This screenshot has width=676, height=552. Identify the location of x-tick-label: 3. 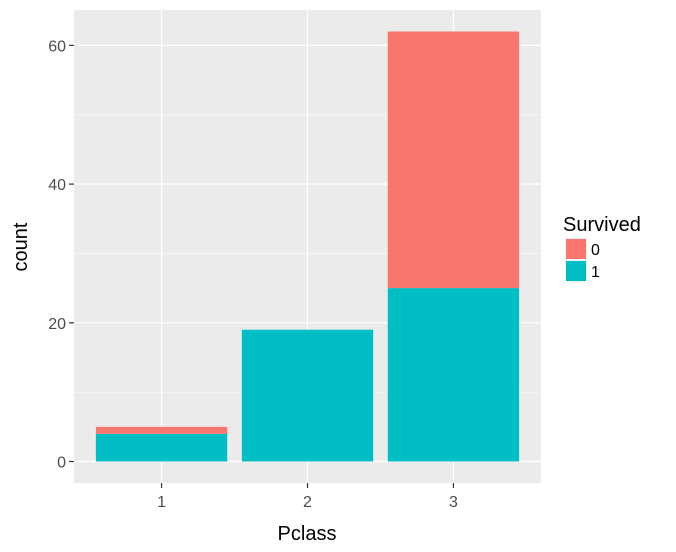
(453, 502).